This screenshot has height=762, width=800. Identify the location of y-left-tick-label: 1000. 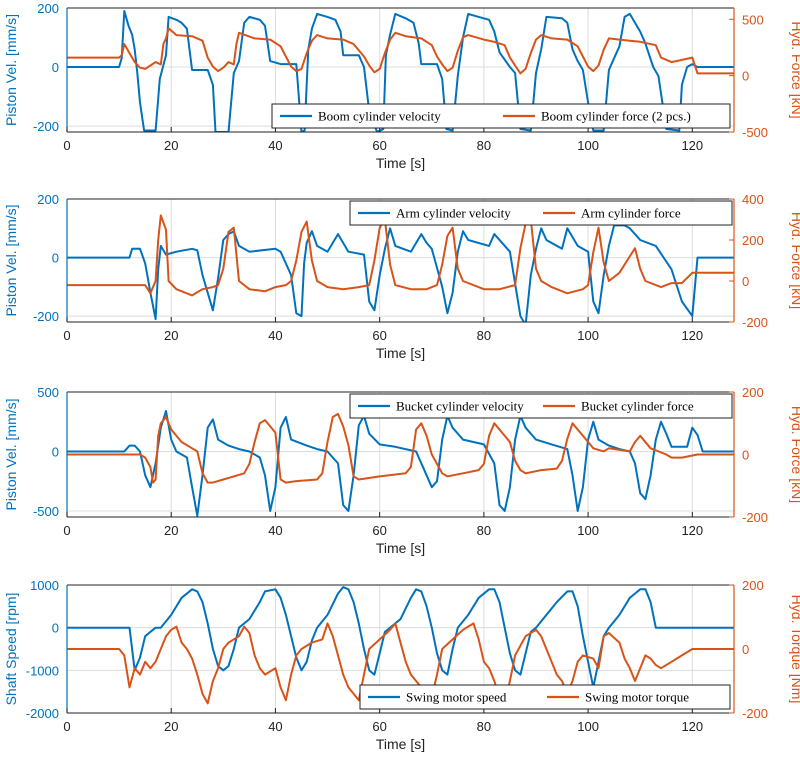
(44, 585).